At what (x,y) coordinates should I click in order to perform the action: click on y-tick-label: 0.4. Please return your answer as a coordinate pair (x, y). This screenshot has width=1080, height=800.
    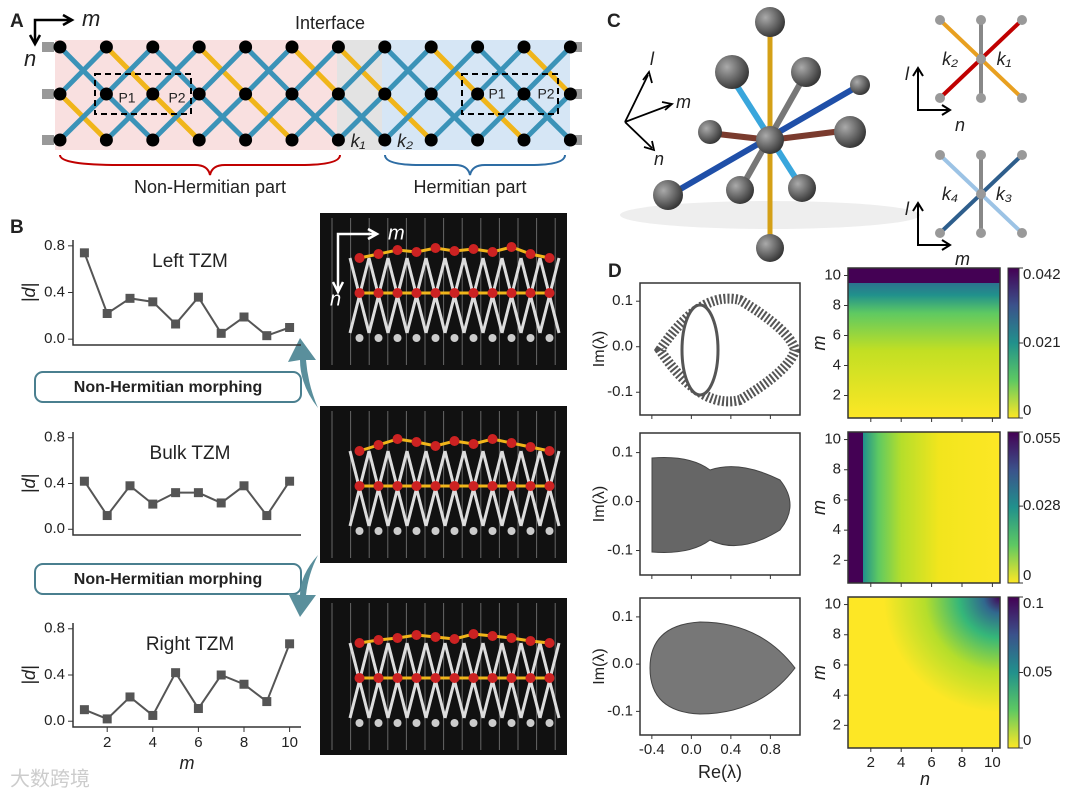
    Looking at the image, I should click on (54, 482).